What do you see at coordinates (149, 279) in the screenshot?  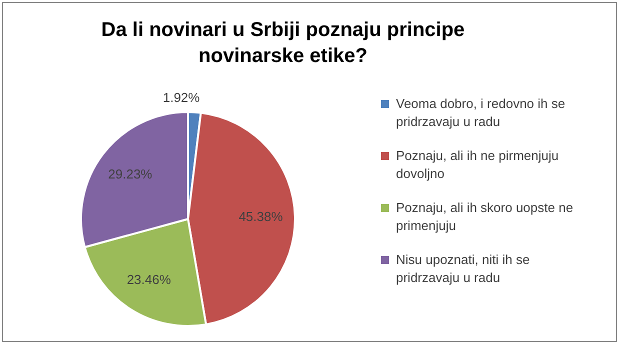 I see `data-label: 23.46%` at bounding box center [149, 279].